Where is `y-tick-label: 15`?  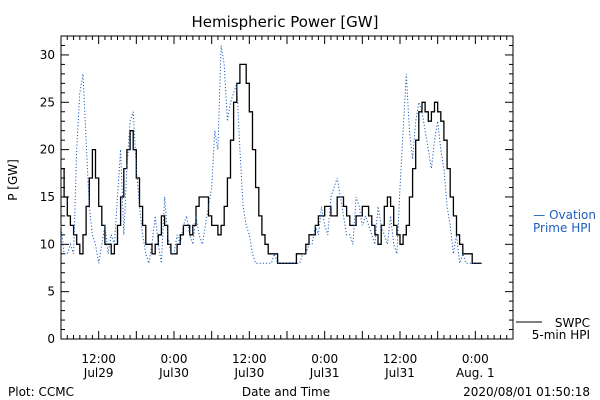
y-tick-label: 15 is located at coordinates (47, 197).